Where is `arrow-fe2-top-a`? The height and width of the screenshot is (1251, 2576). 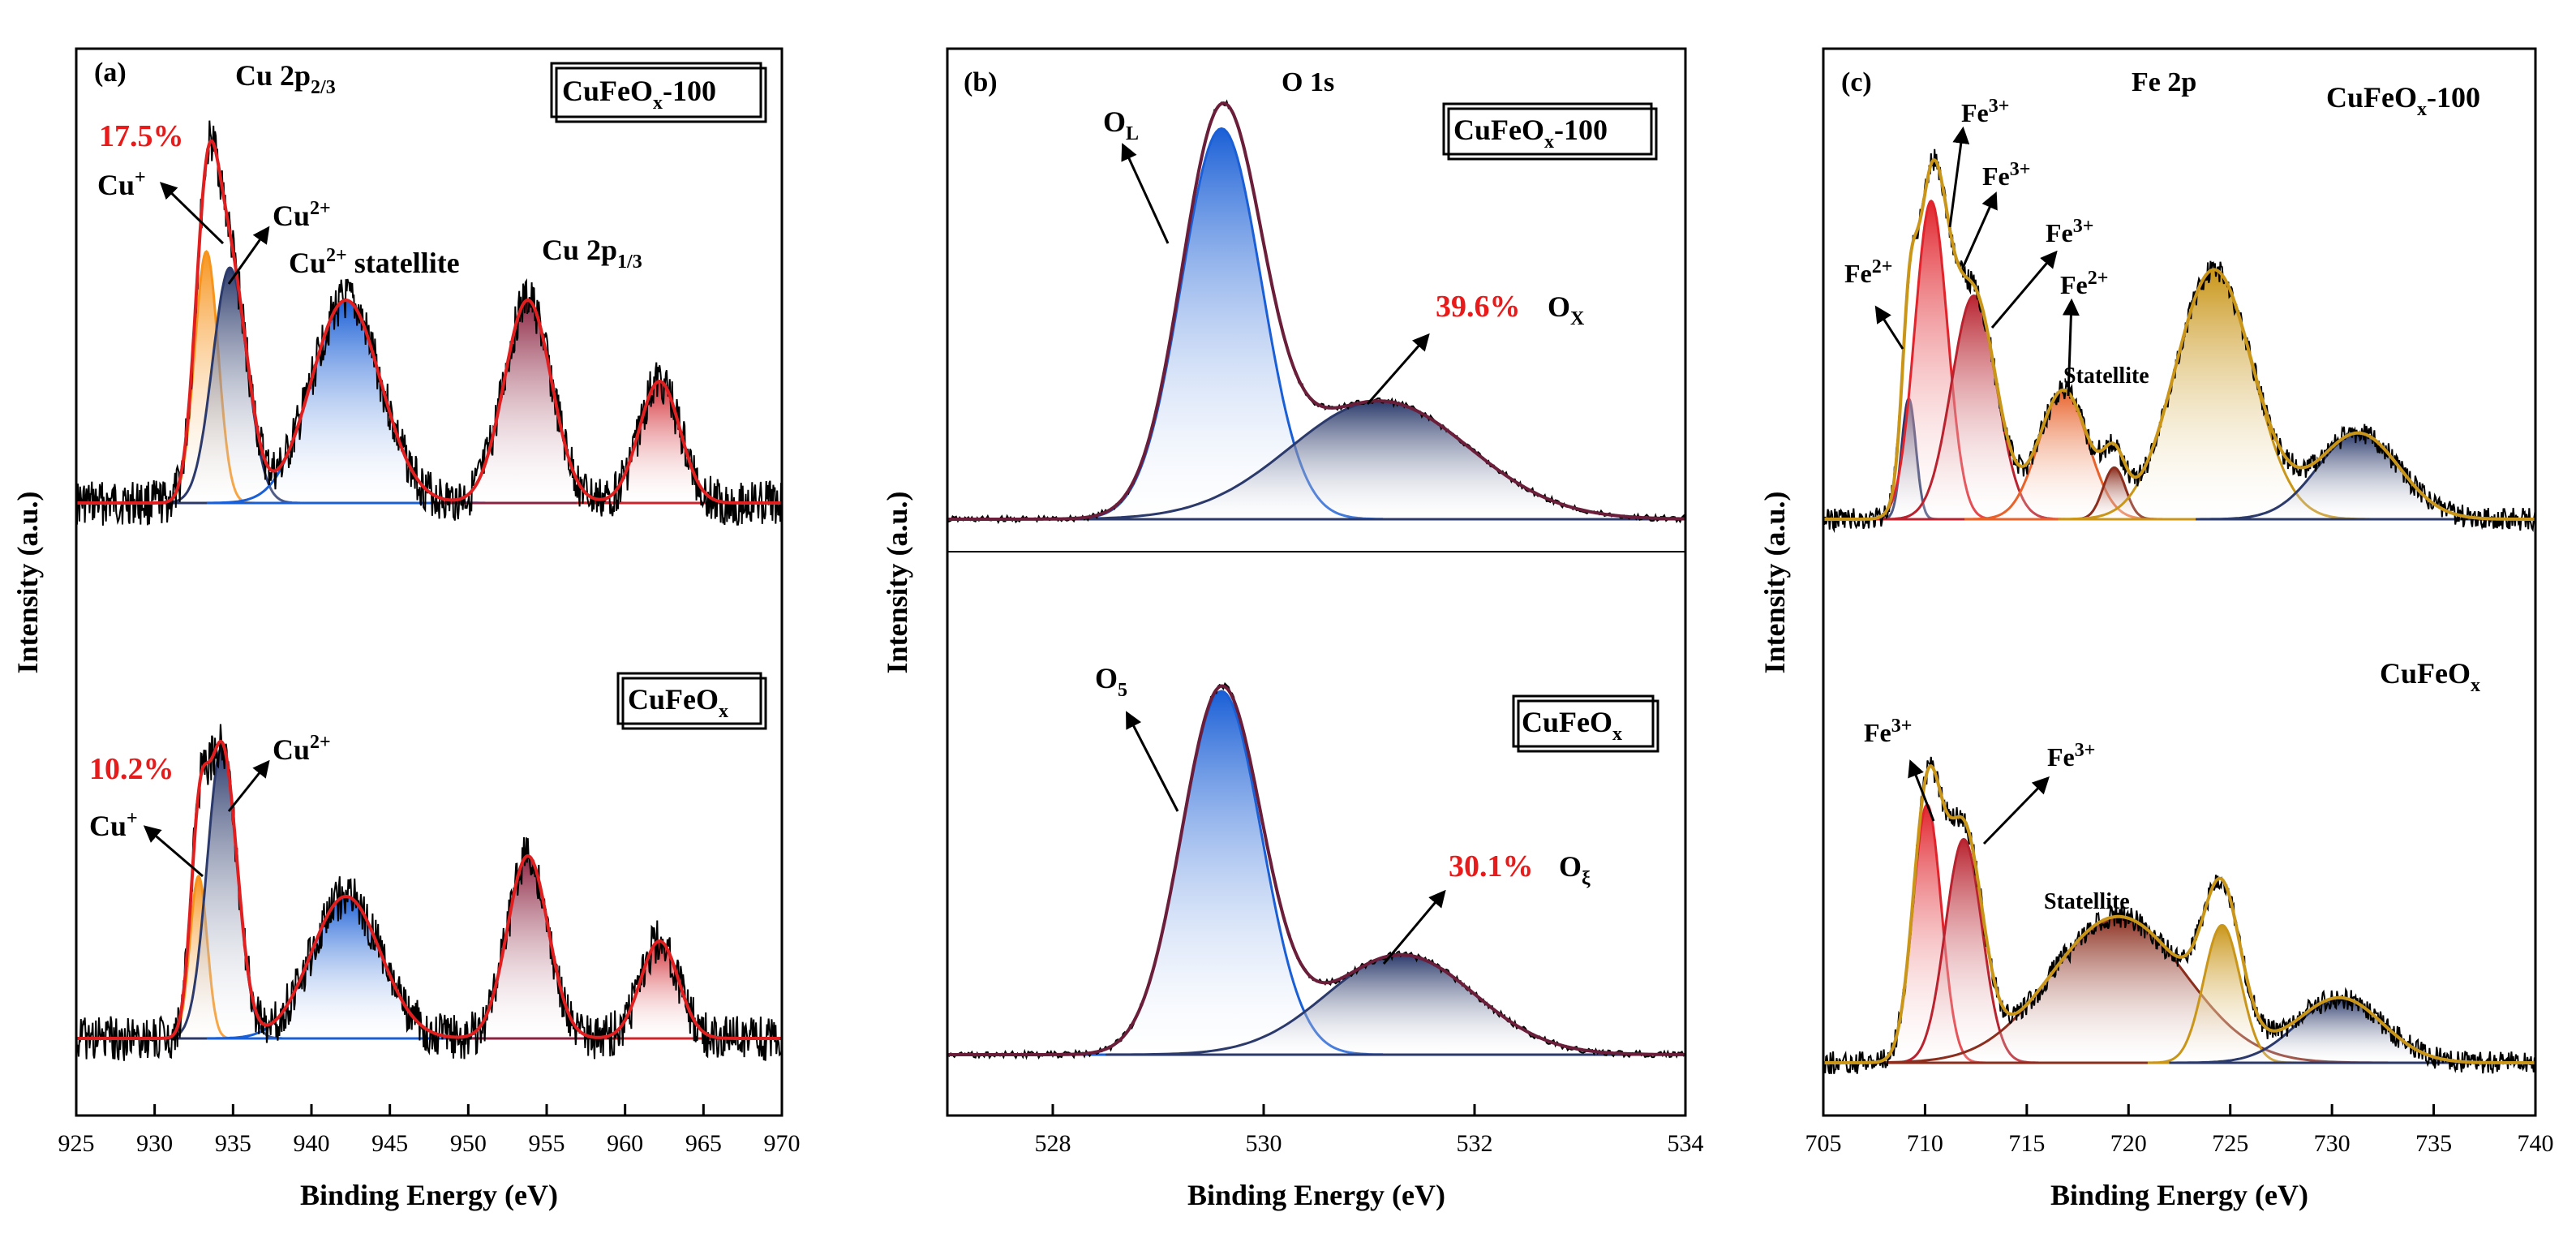 arrow-fe2-top-a is located at coordinates (1889, 328).